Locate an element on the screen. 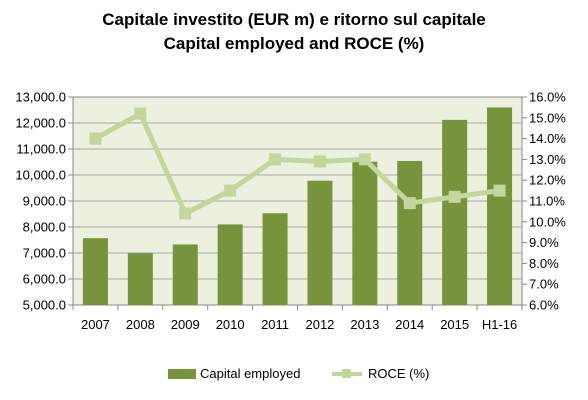  y-right-tick-label: 14.0% is located at coordinates (547, 138).